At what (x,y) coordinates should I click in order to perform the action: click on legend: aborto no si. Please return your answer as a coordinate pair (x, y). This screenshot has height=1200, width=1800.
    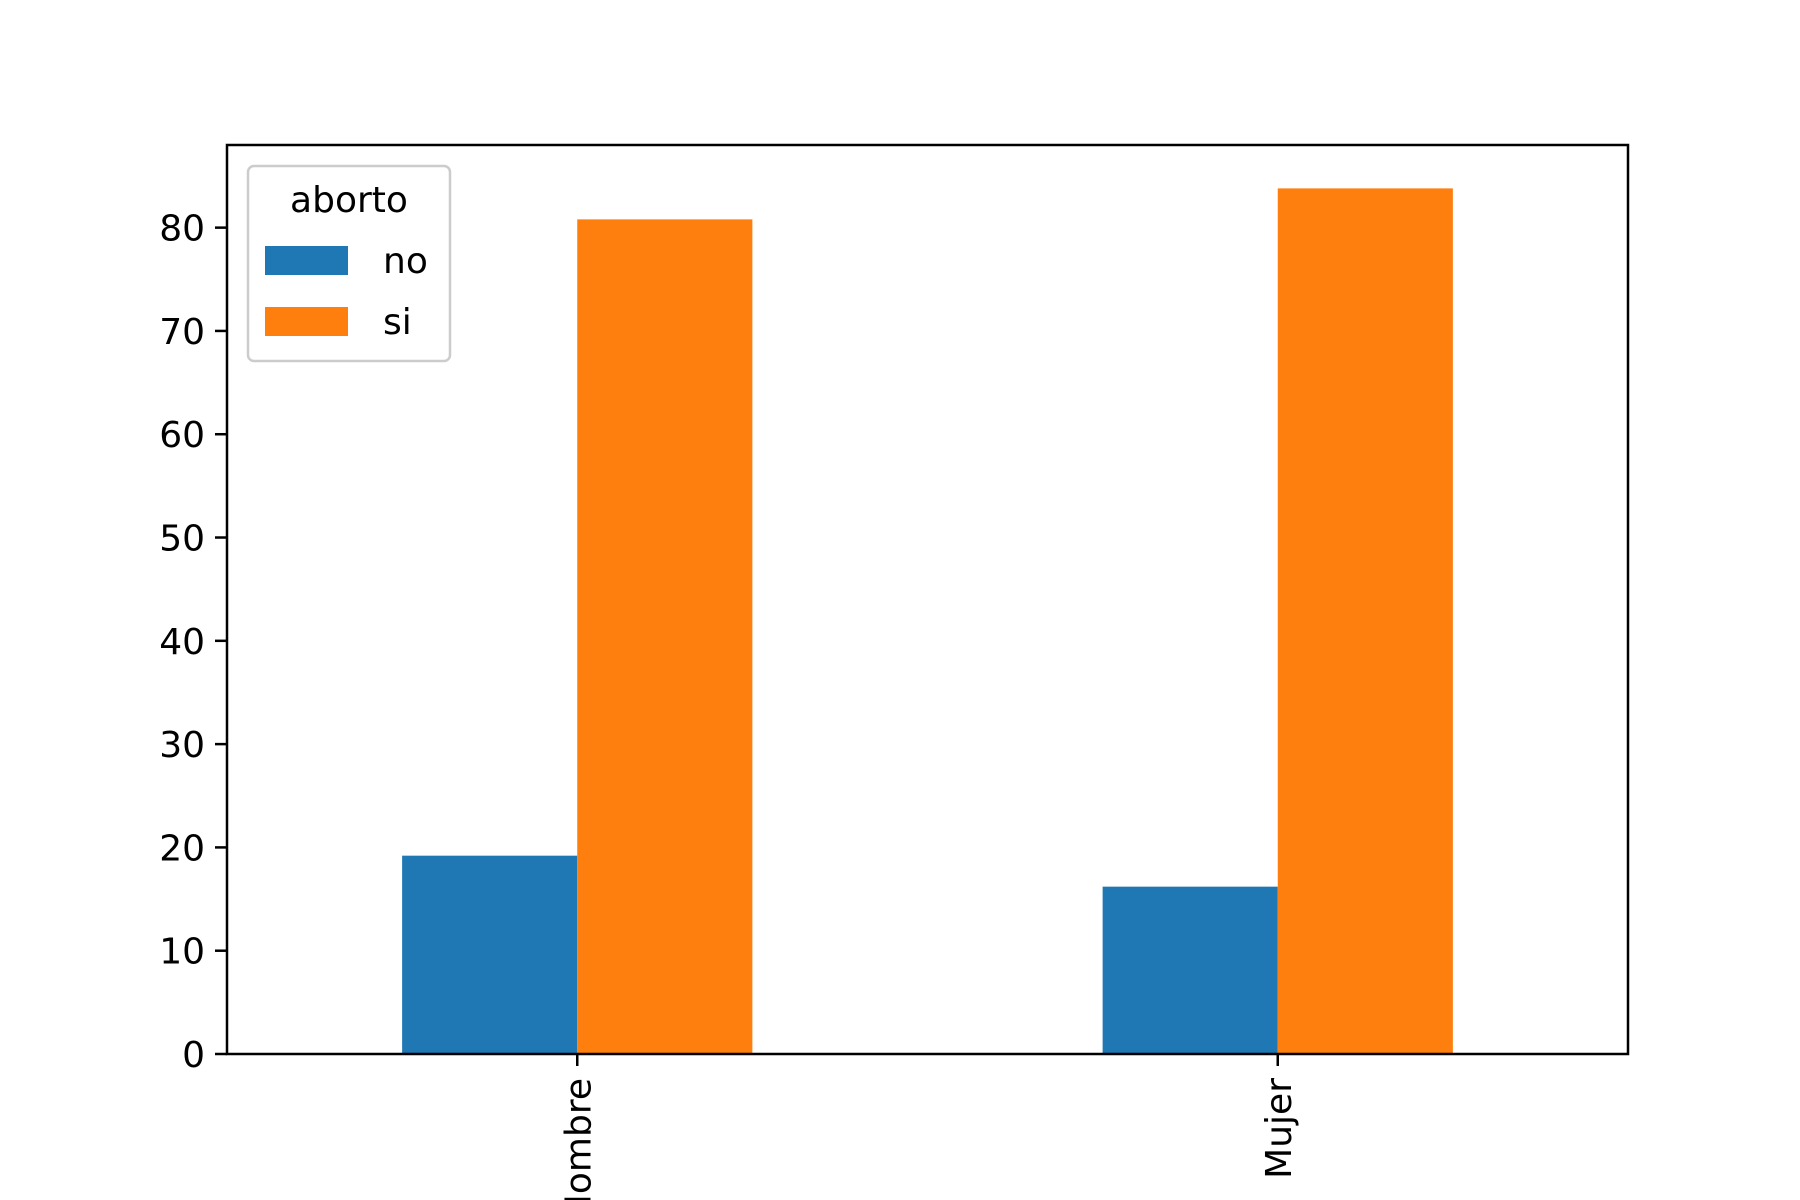
    Looking at the image, I should click on (349, 263).